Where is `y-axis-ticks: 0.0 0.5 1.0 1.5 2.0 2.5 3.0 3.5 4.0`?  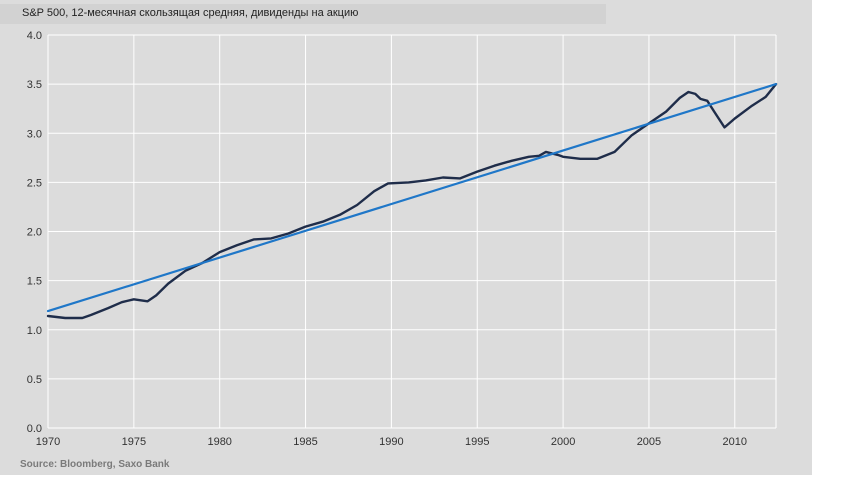 y-axis-ticks: 0.0 0.5 1.0 1.5 2.0 2.5 3.0 3.5 4.0 is located at coordinates (34, 232).